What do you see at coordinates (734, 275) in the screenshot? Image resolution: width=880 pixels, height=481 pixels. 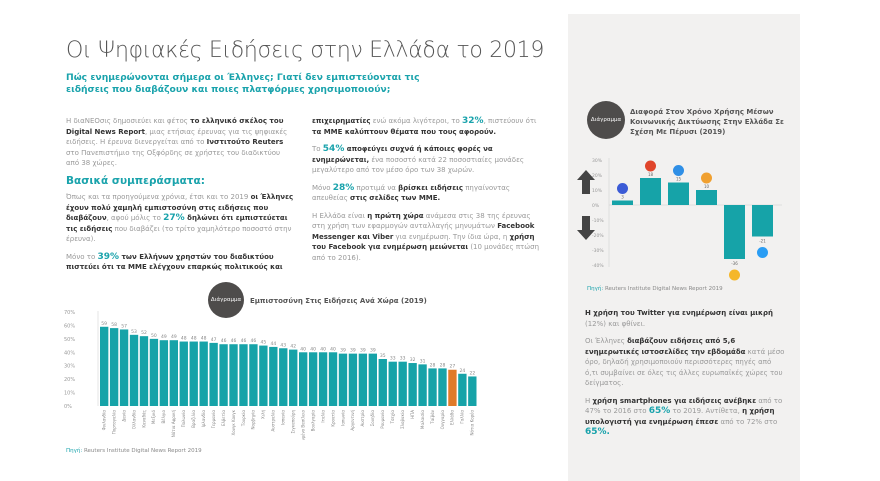 I see `snapchat-icon` at bounding box center [734, 275].